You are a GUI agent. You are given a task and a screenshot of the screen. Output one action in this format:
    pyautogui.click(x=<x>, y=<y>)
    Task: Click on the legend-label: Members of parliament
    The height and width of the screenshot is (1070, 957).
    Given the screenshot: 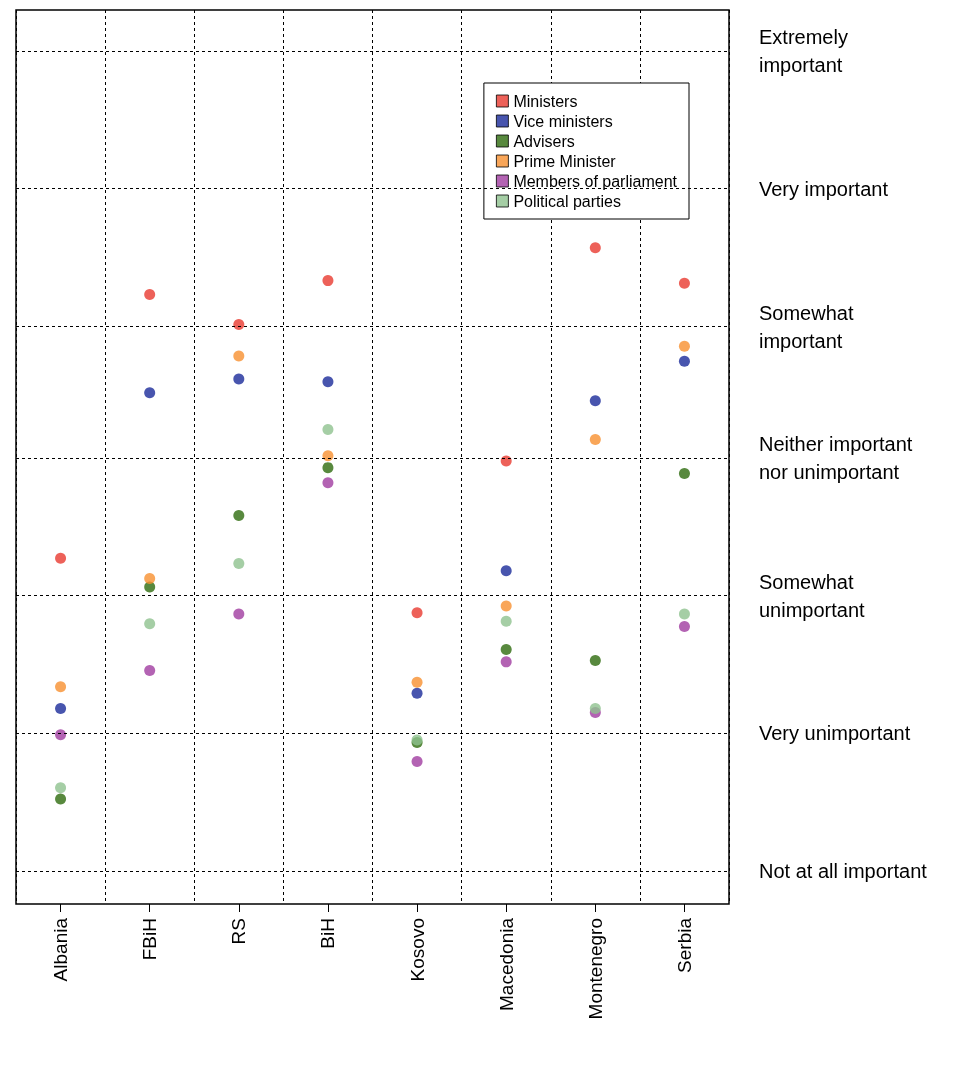 What is the action you would take?
    pyautogui.click(x=595, y=181)
    